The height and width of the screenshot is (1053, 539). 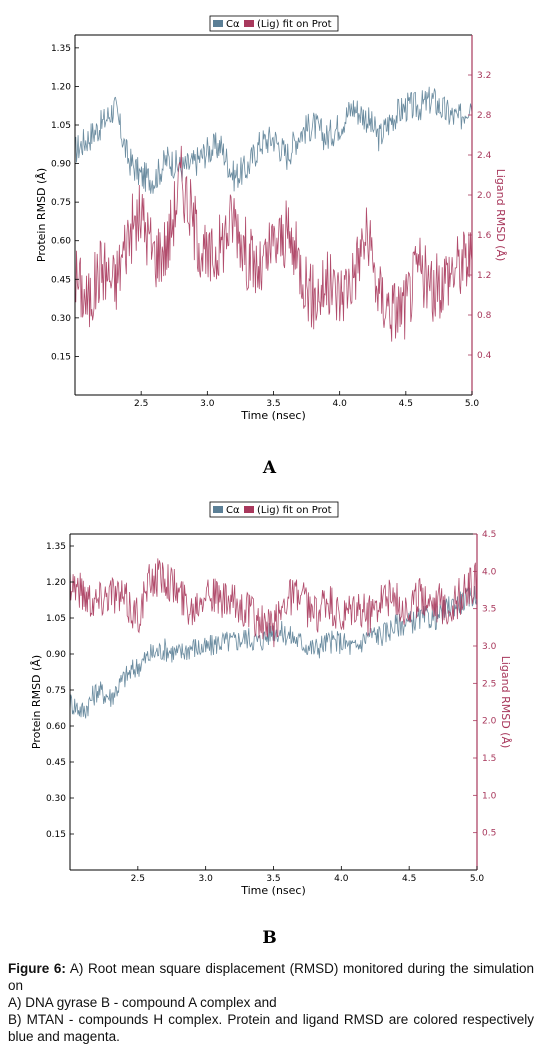 I want to click on y-right-tick-label: 4.5, so click(x=489, y=535).